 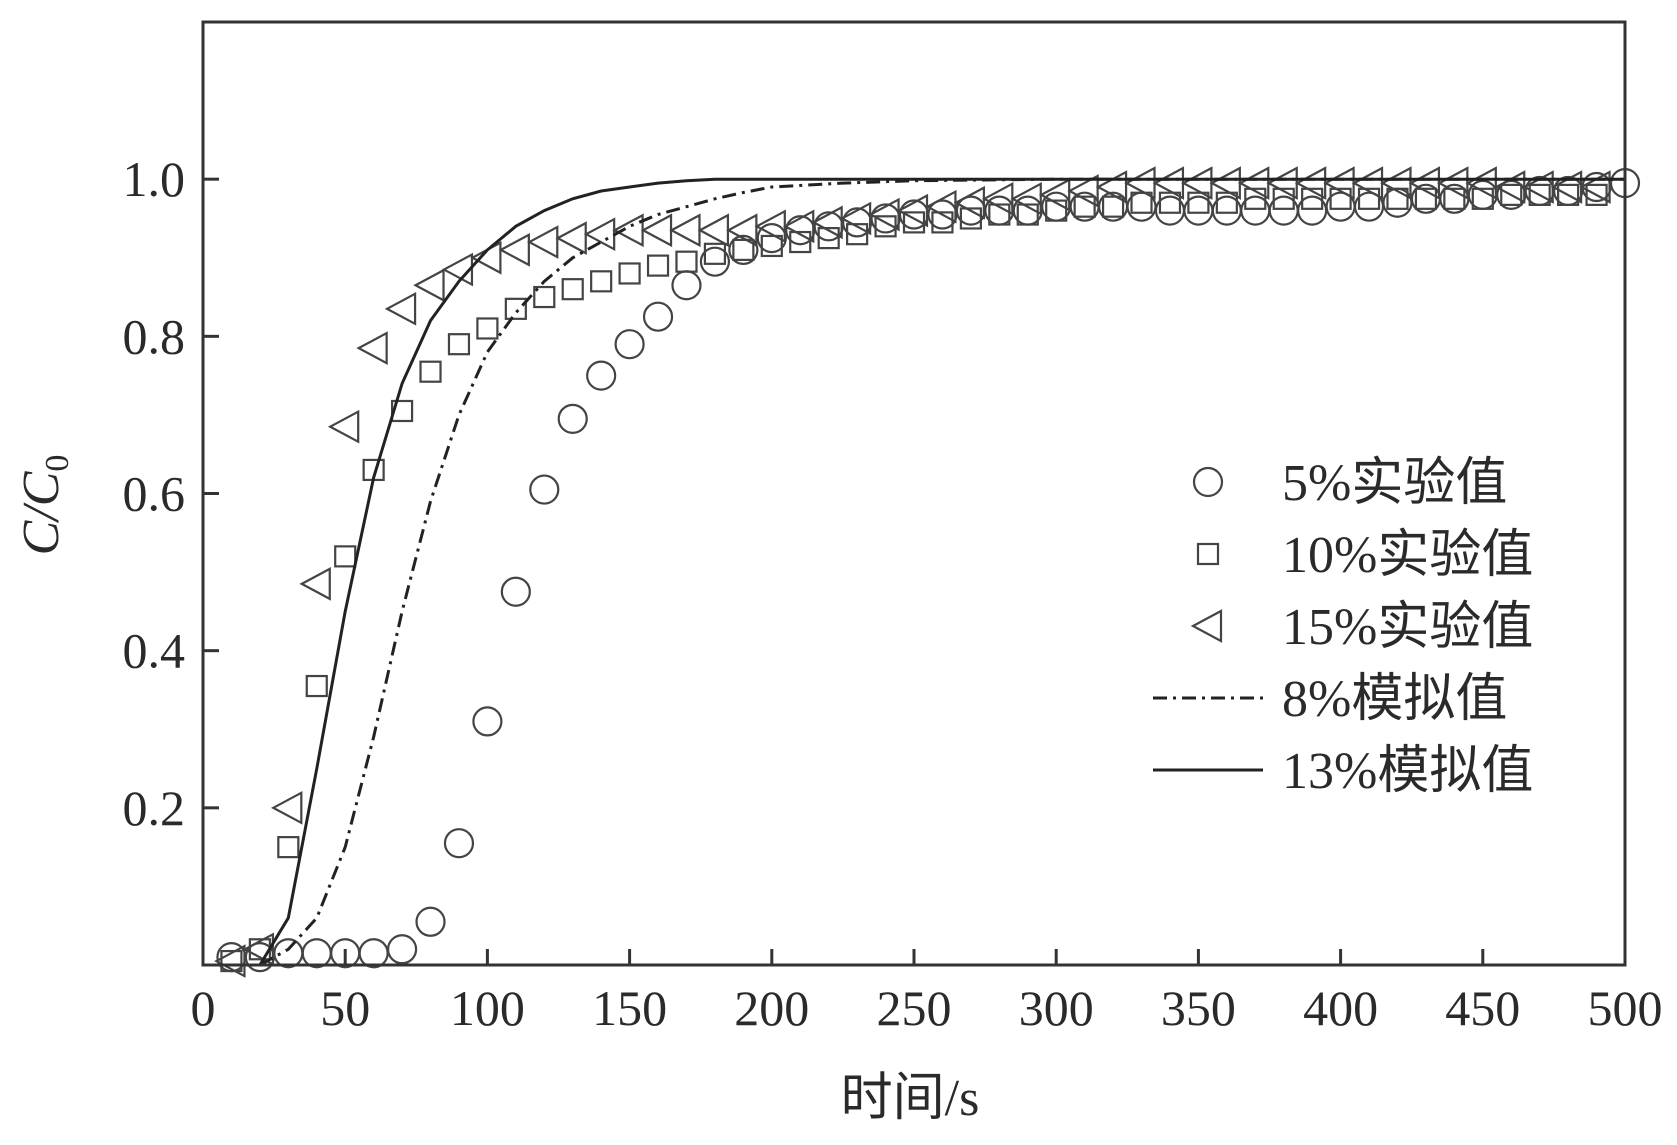 I want to click on legend-item: 5%实验值, so click(x=1349, y=483).